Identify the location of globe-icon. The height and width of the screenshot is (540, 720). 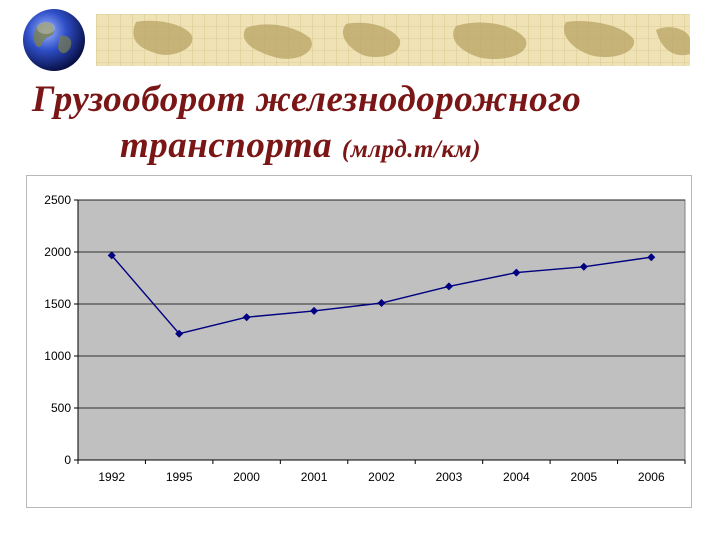
(54, 40).